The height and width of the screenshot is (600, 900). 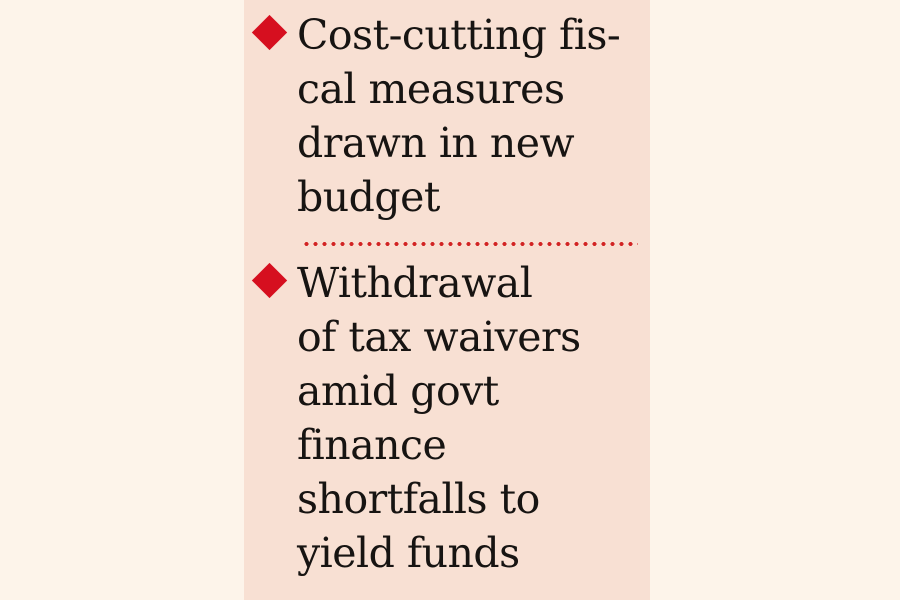 I want to click on bullet-line: budget, so click(x=368, y=197).